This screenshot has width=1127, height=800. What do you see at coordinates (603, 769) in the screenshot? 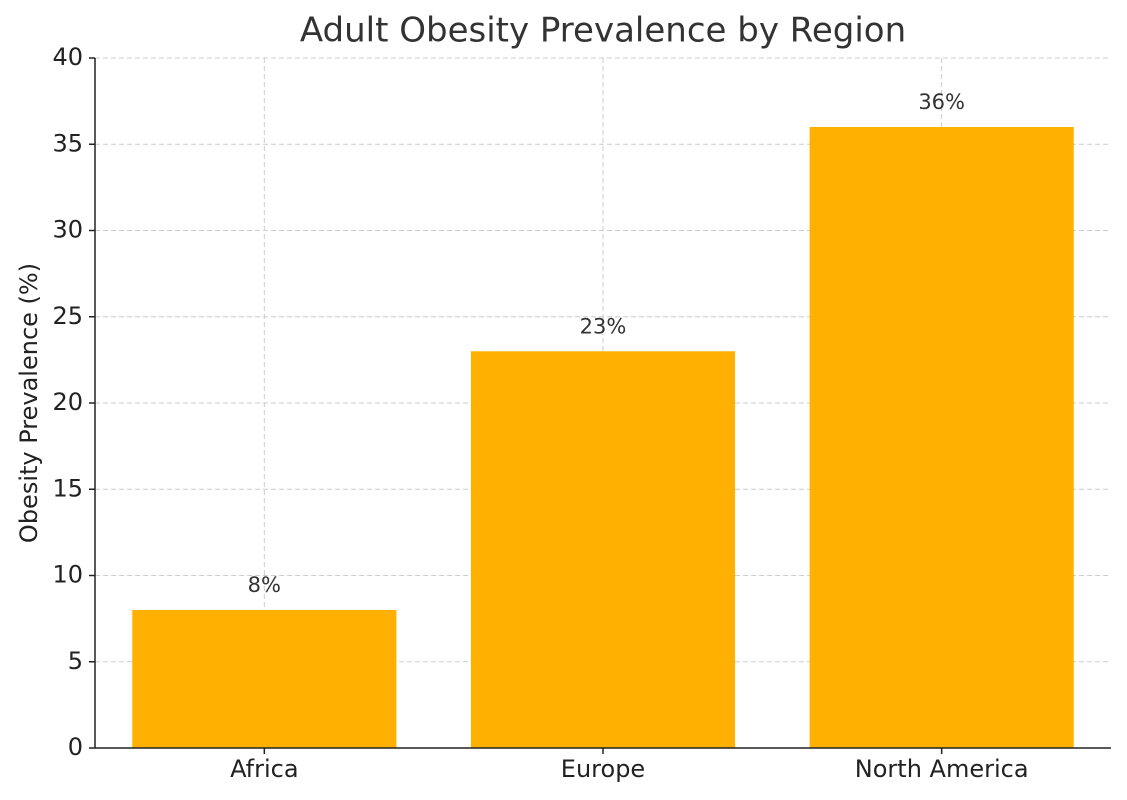
I see `x-tick-label: Europe` at bounding box center [603, 769].